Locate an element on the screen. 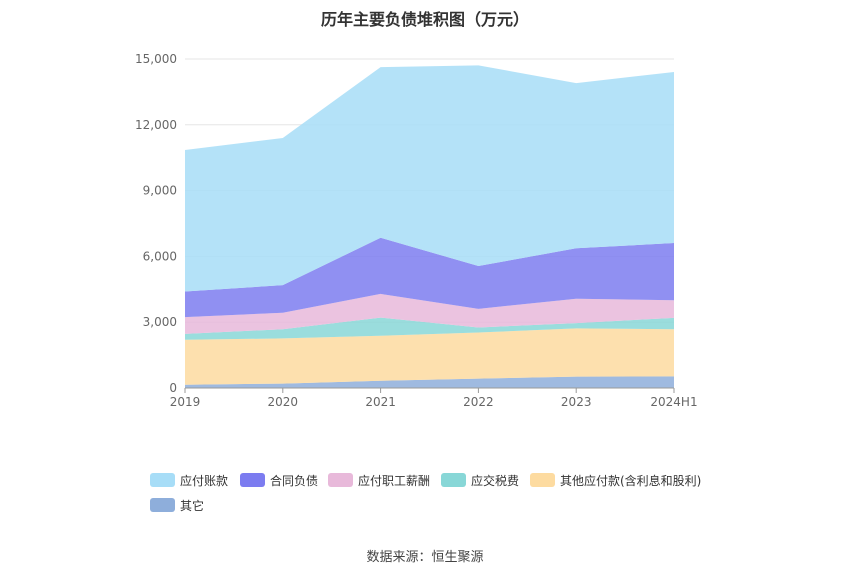 This screenshot has width=850, height=575. y-tick-label: 9,000 is located at coordinates (160, 191).